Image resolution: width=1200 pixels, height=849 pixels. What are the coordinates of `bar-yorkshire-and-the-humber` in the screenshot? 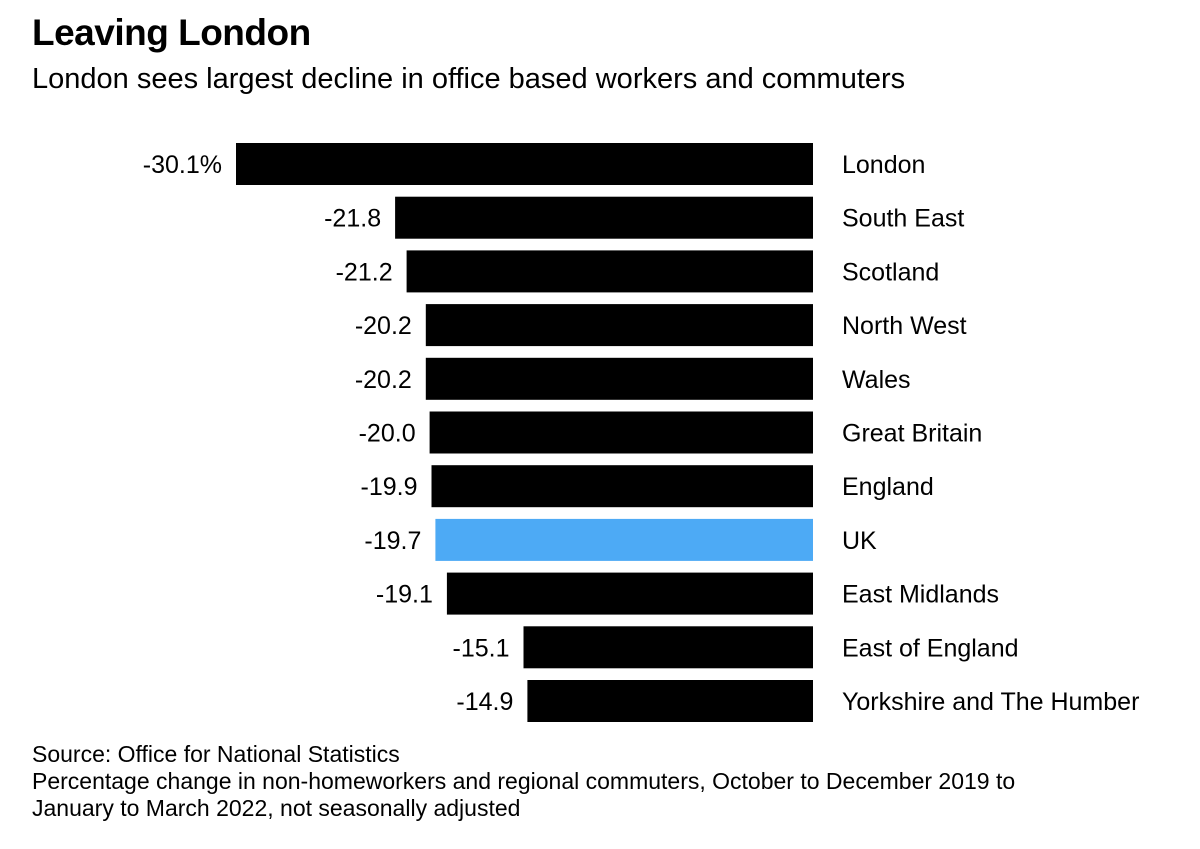 It's located at (670, 701).